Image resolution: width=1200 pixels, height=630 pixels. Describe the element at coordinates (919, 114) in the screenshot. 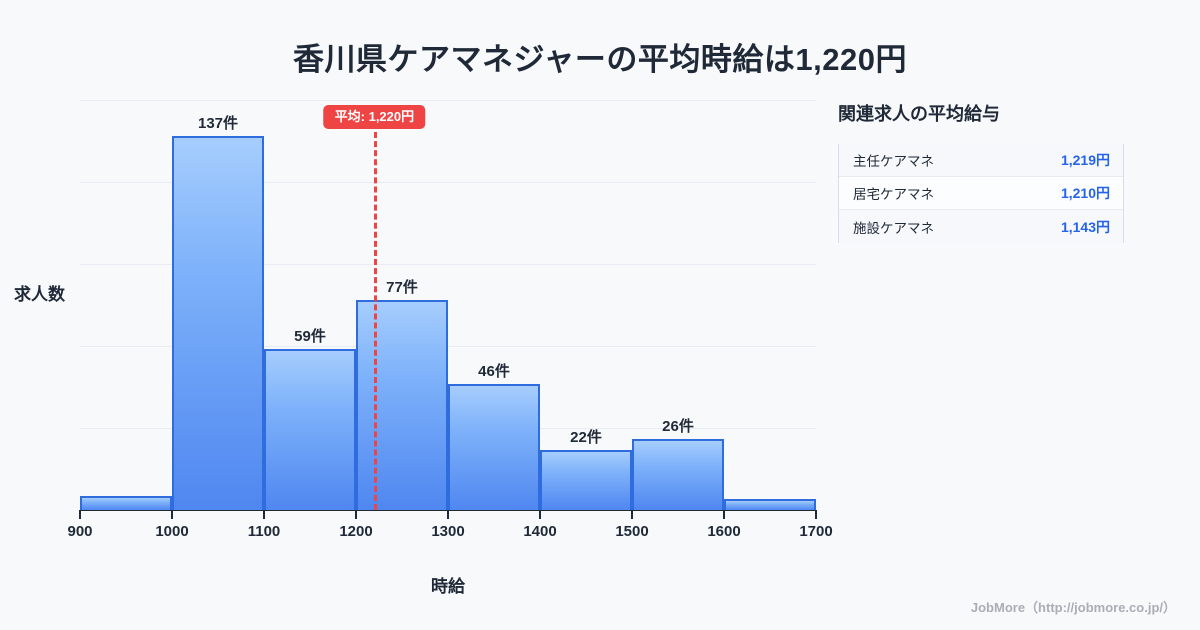

I see `related-salary-title: 関連求人の平均給与` at that location.